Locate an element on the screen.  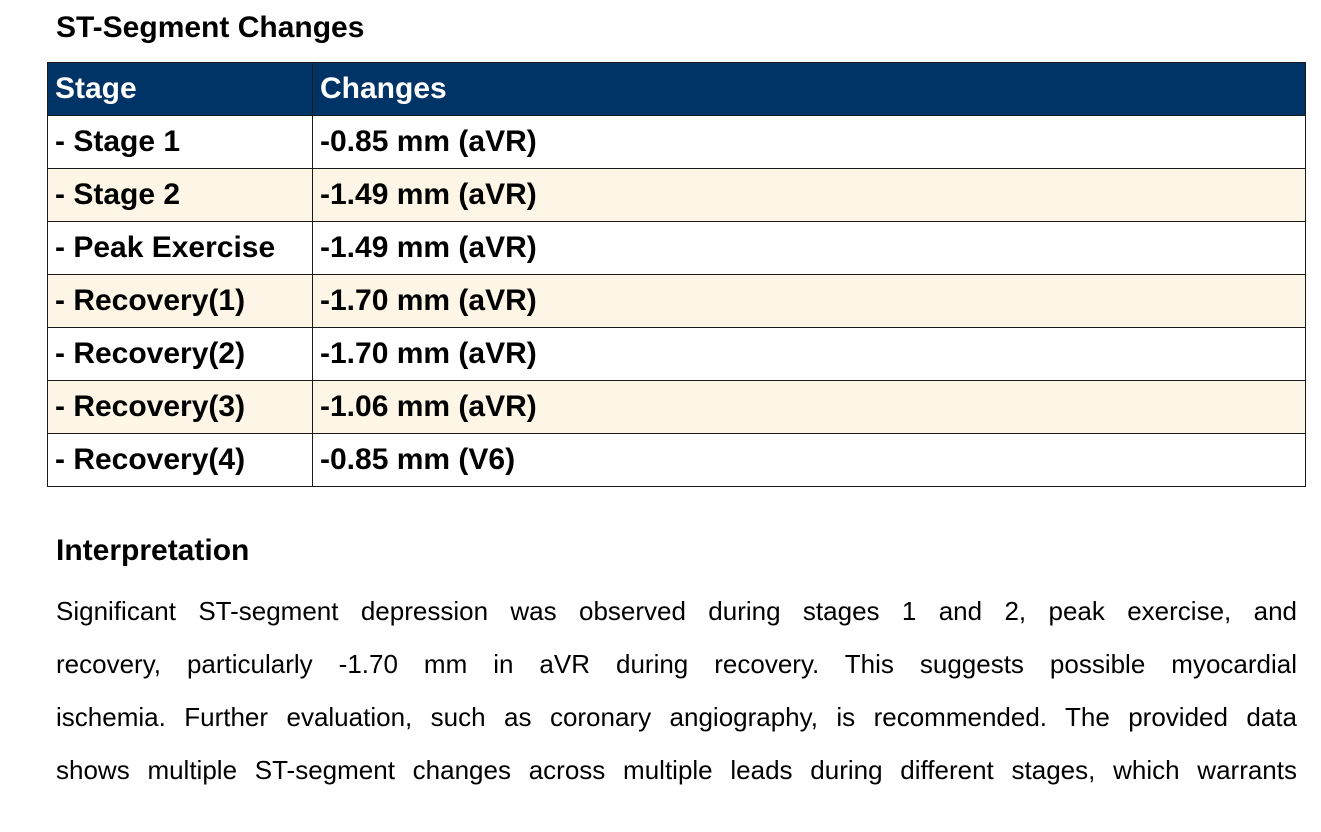
column-header-changes: Changes is located at coordinates (809, 89).